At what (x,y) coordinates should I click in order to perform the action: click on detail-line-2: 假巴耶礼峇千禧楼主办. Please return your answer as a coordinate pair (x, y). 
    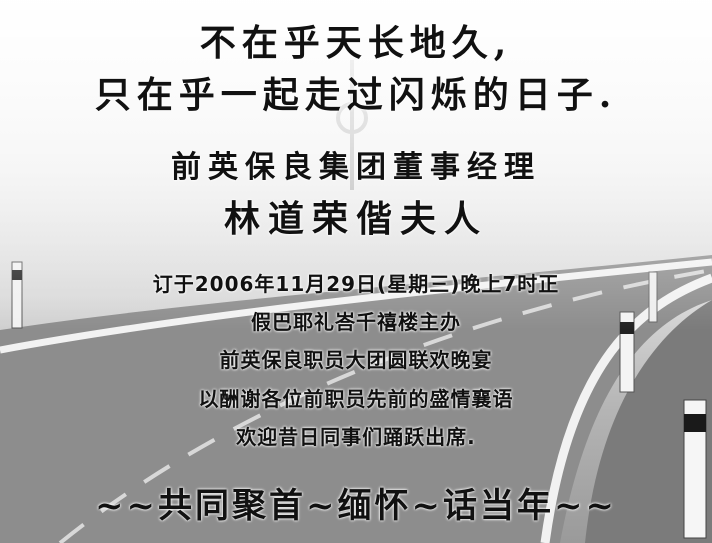
    Looking at the image, I should click on (356, 322).